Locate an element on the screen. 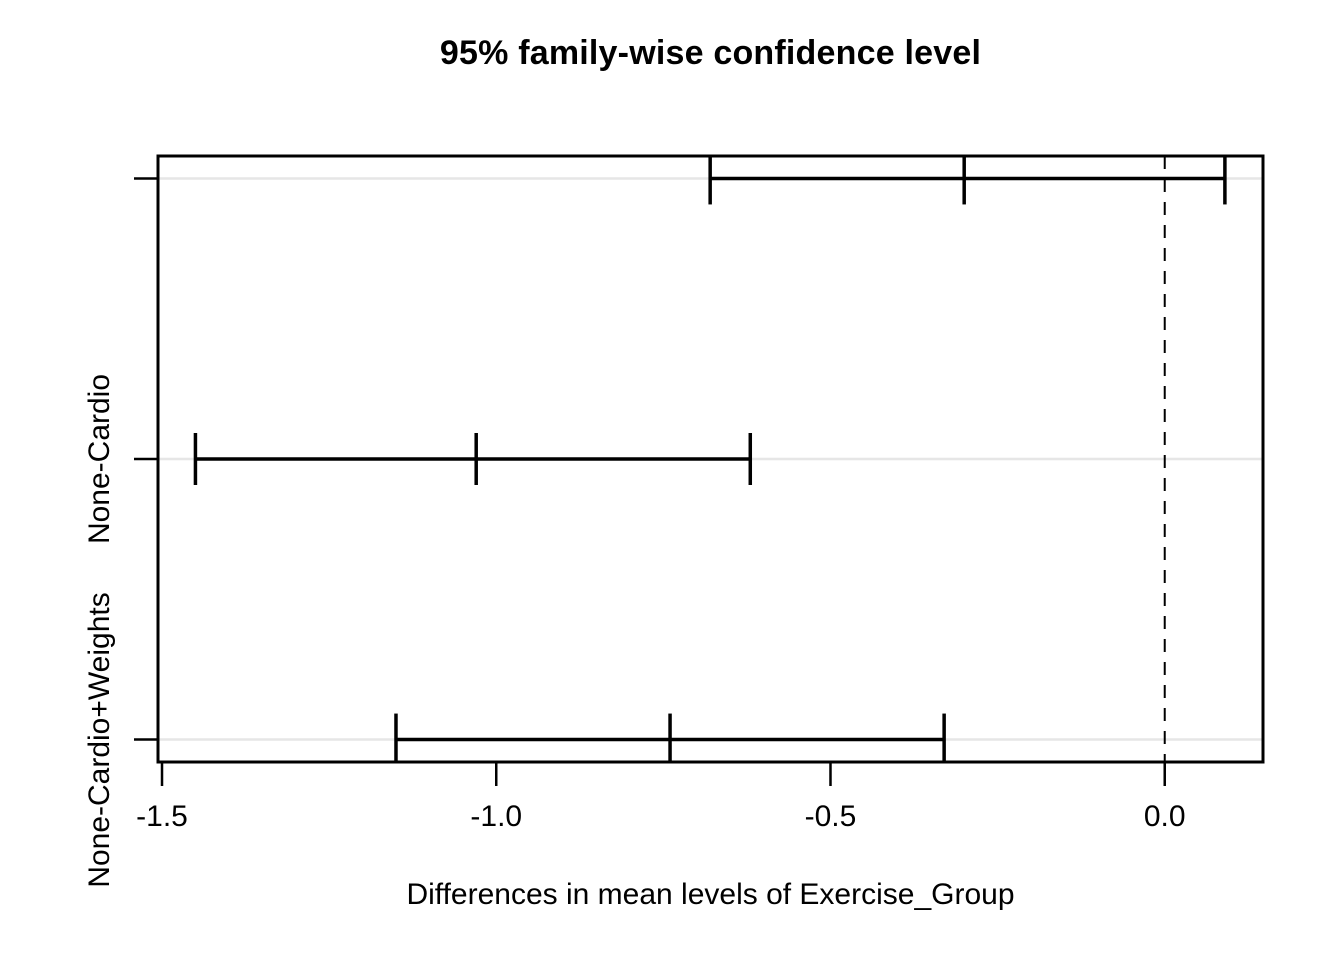  x-tick-label--0.5: -0.5 is located at coordinates (830, 816).